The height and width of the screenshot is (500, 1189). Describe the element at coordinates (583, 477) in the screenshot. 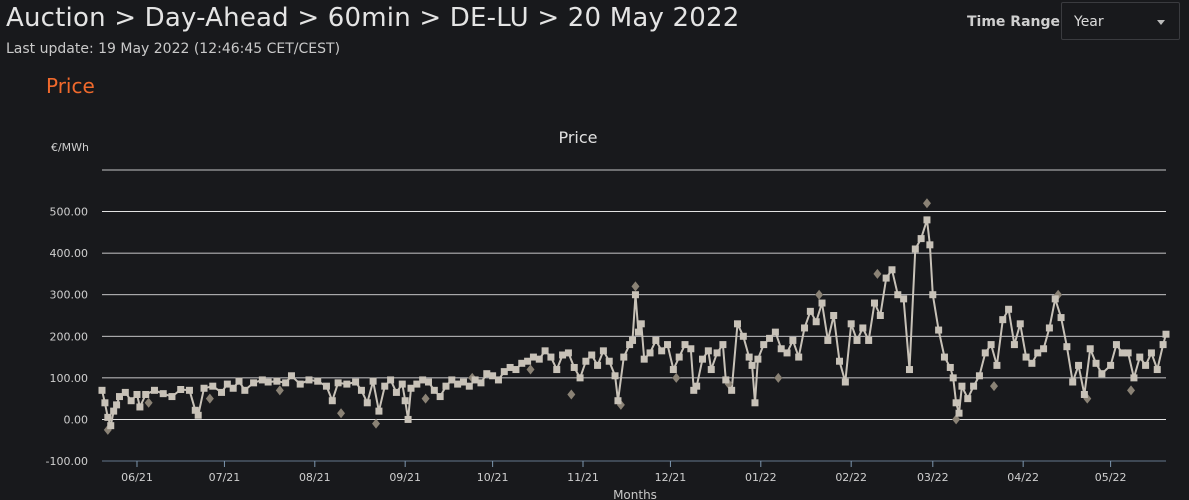

I see `x-tick-label: 11/21` at that location.